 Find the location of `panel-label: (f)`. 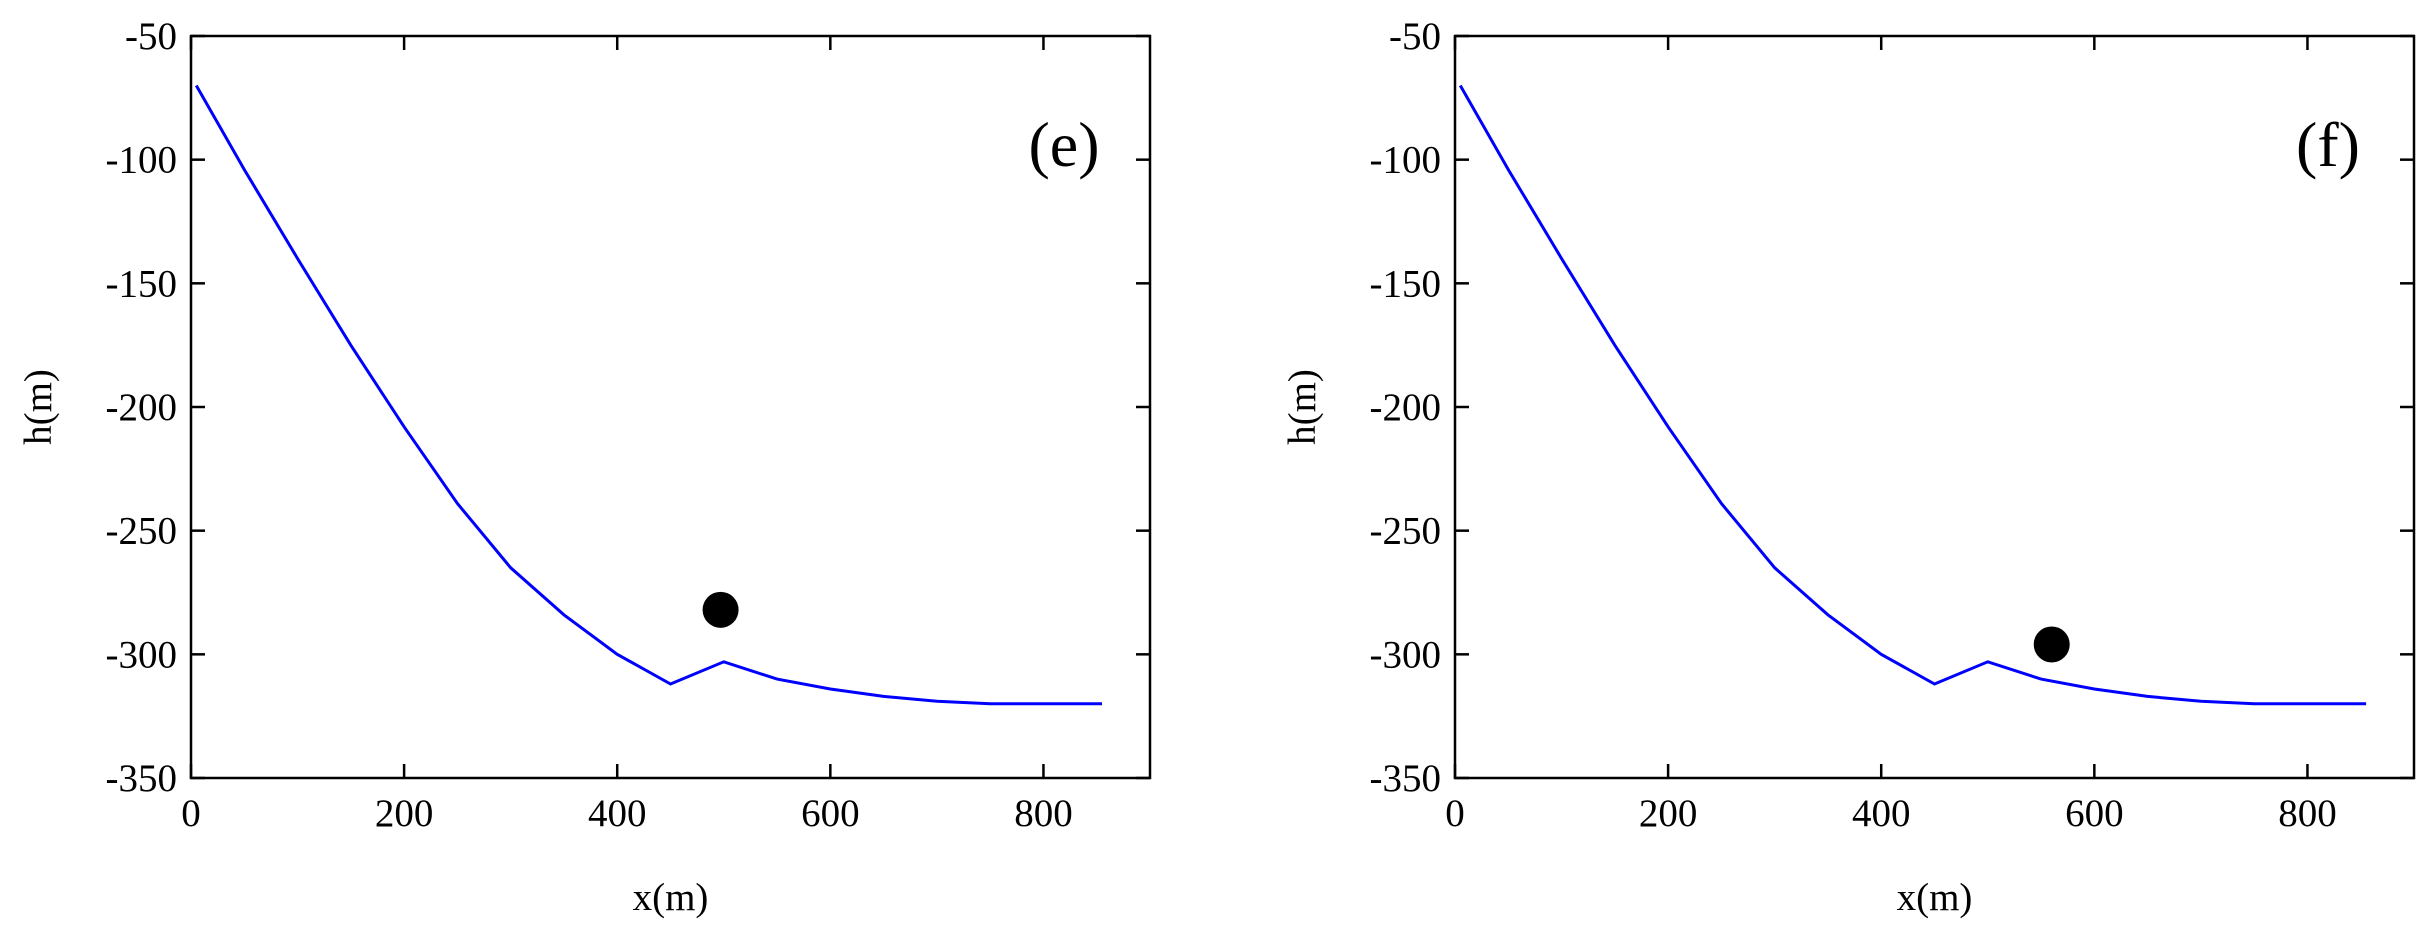

panel-label: (f) is located at coordinates (2328, 144).